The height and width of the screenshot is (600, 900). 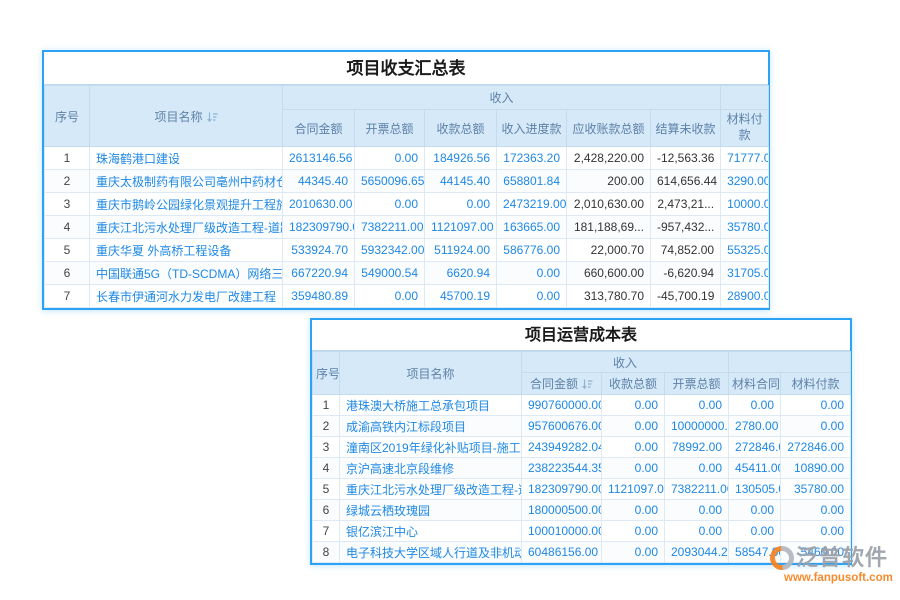 I want to click on contract-amount-cell: 238223544.35, so click(x=561, y=468).